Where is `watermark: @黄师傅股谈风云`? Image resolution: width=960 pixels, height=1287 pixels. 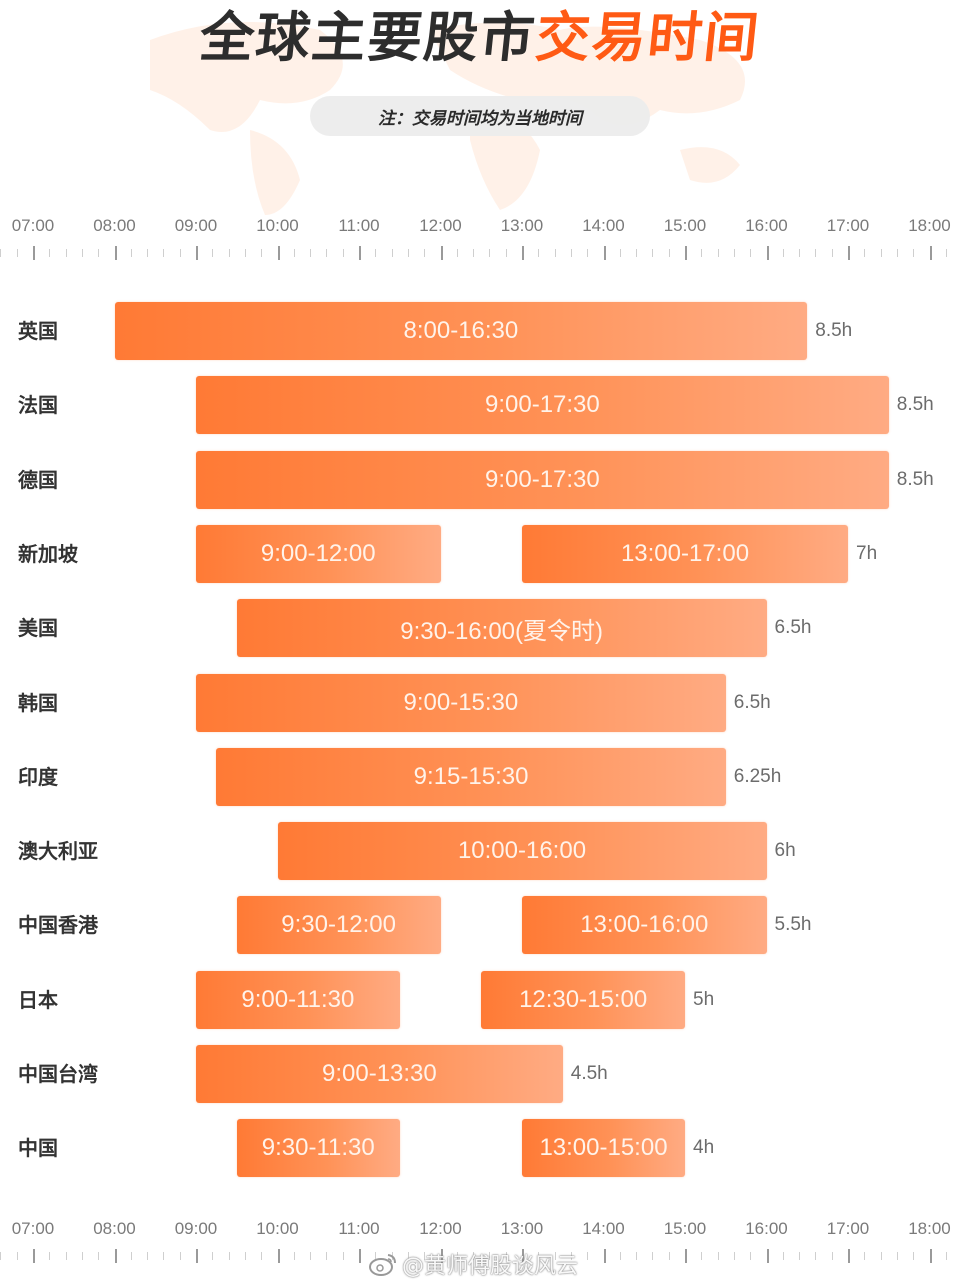 watermark: @黄师傅股谈风云 is located at coordinates (473, 1264).